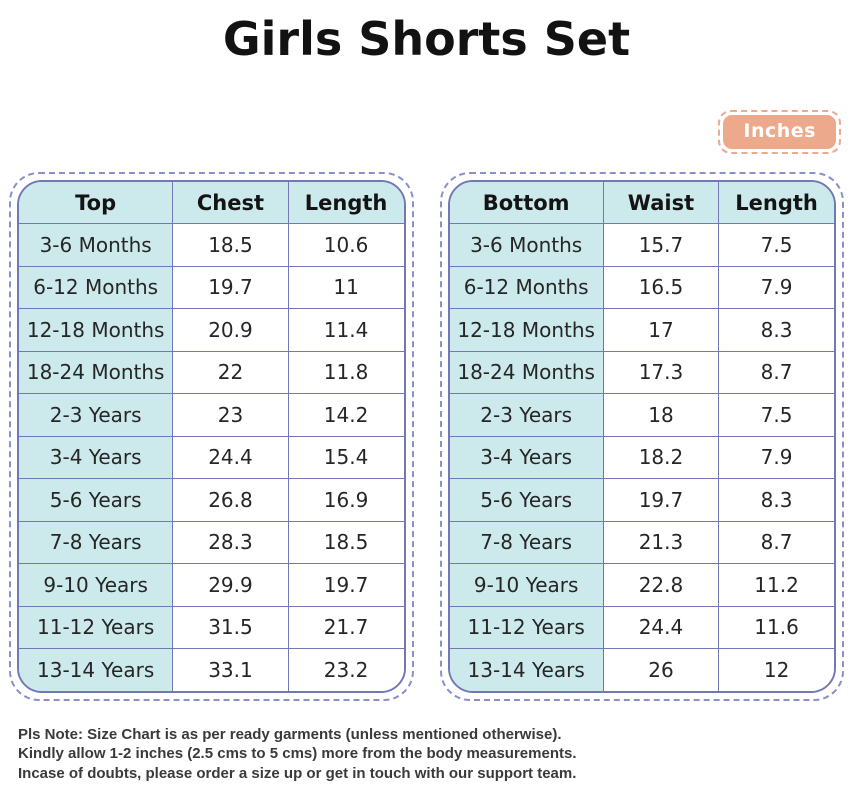 The height and width of the screenshot is (812, 853). What do you see at coordinates (230, 627) in the screenshot?
I see `measurement-cell: 31.5` at bounding box center [230, 627].